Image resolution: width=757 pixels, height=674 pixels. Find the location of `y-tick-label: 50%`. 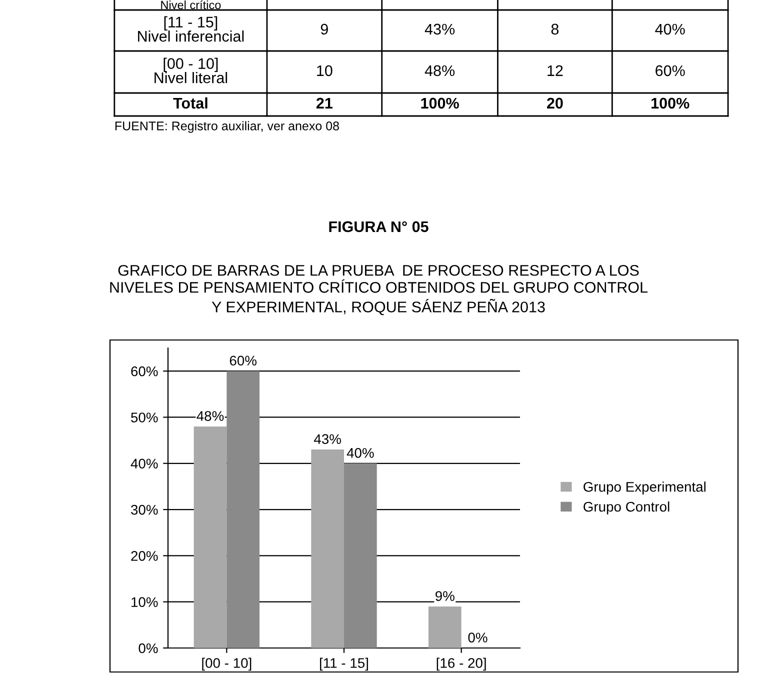

y-tick-label: 50% is located at coordinates (144, 417).